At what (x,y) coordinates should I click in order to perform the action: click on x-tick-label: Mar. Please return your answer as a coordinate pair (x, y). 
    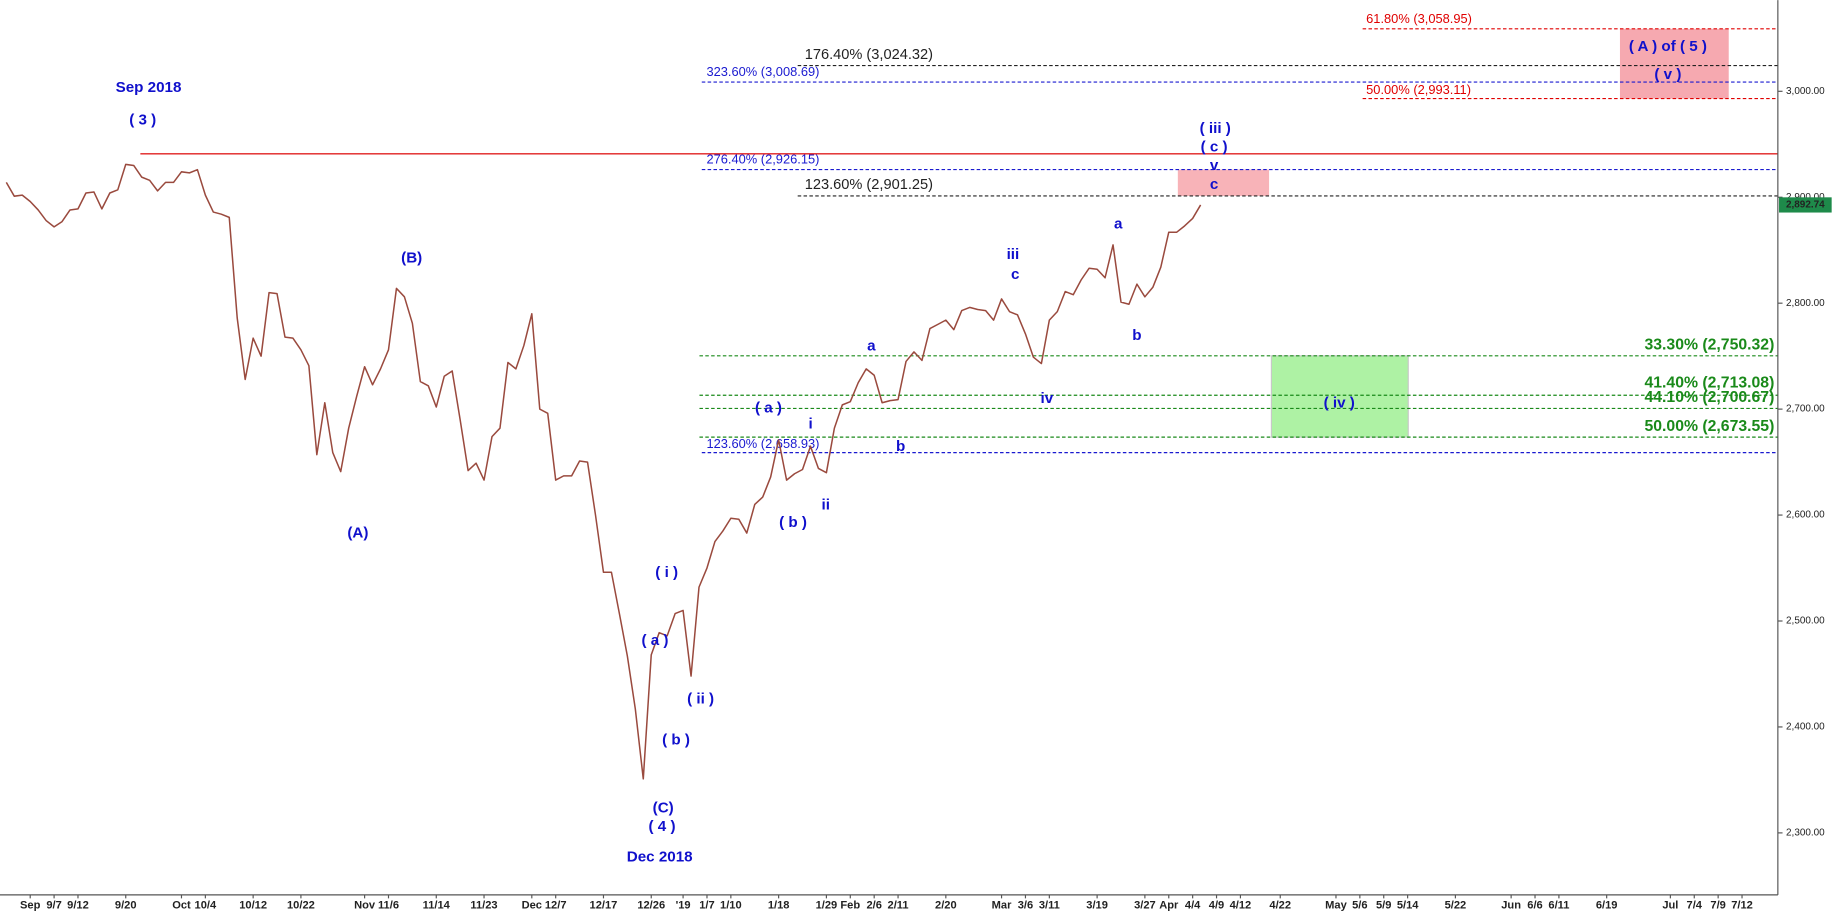
    Looking at the image, I should click on (1002, 905).